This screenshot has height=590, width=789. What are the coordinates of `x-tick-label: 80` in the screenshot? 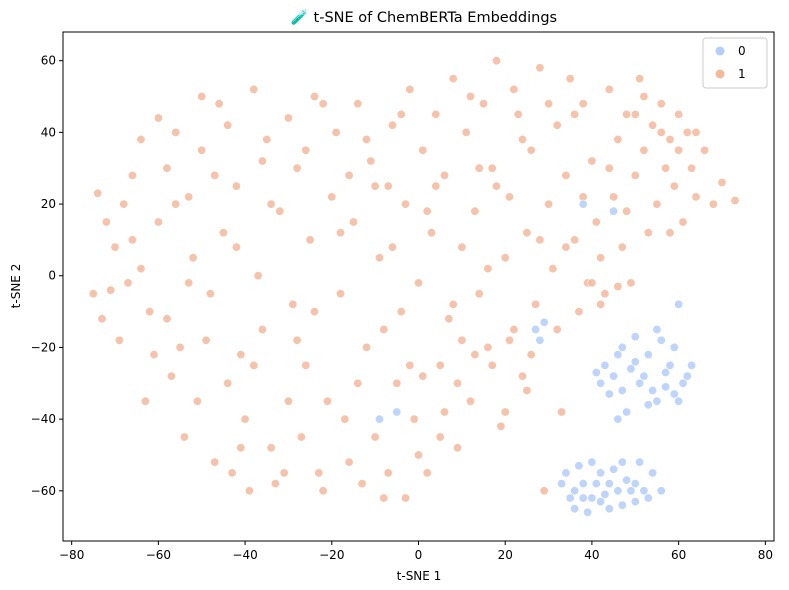 It's located at (765, 555).